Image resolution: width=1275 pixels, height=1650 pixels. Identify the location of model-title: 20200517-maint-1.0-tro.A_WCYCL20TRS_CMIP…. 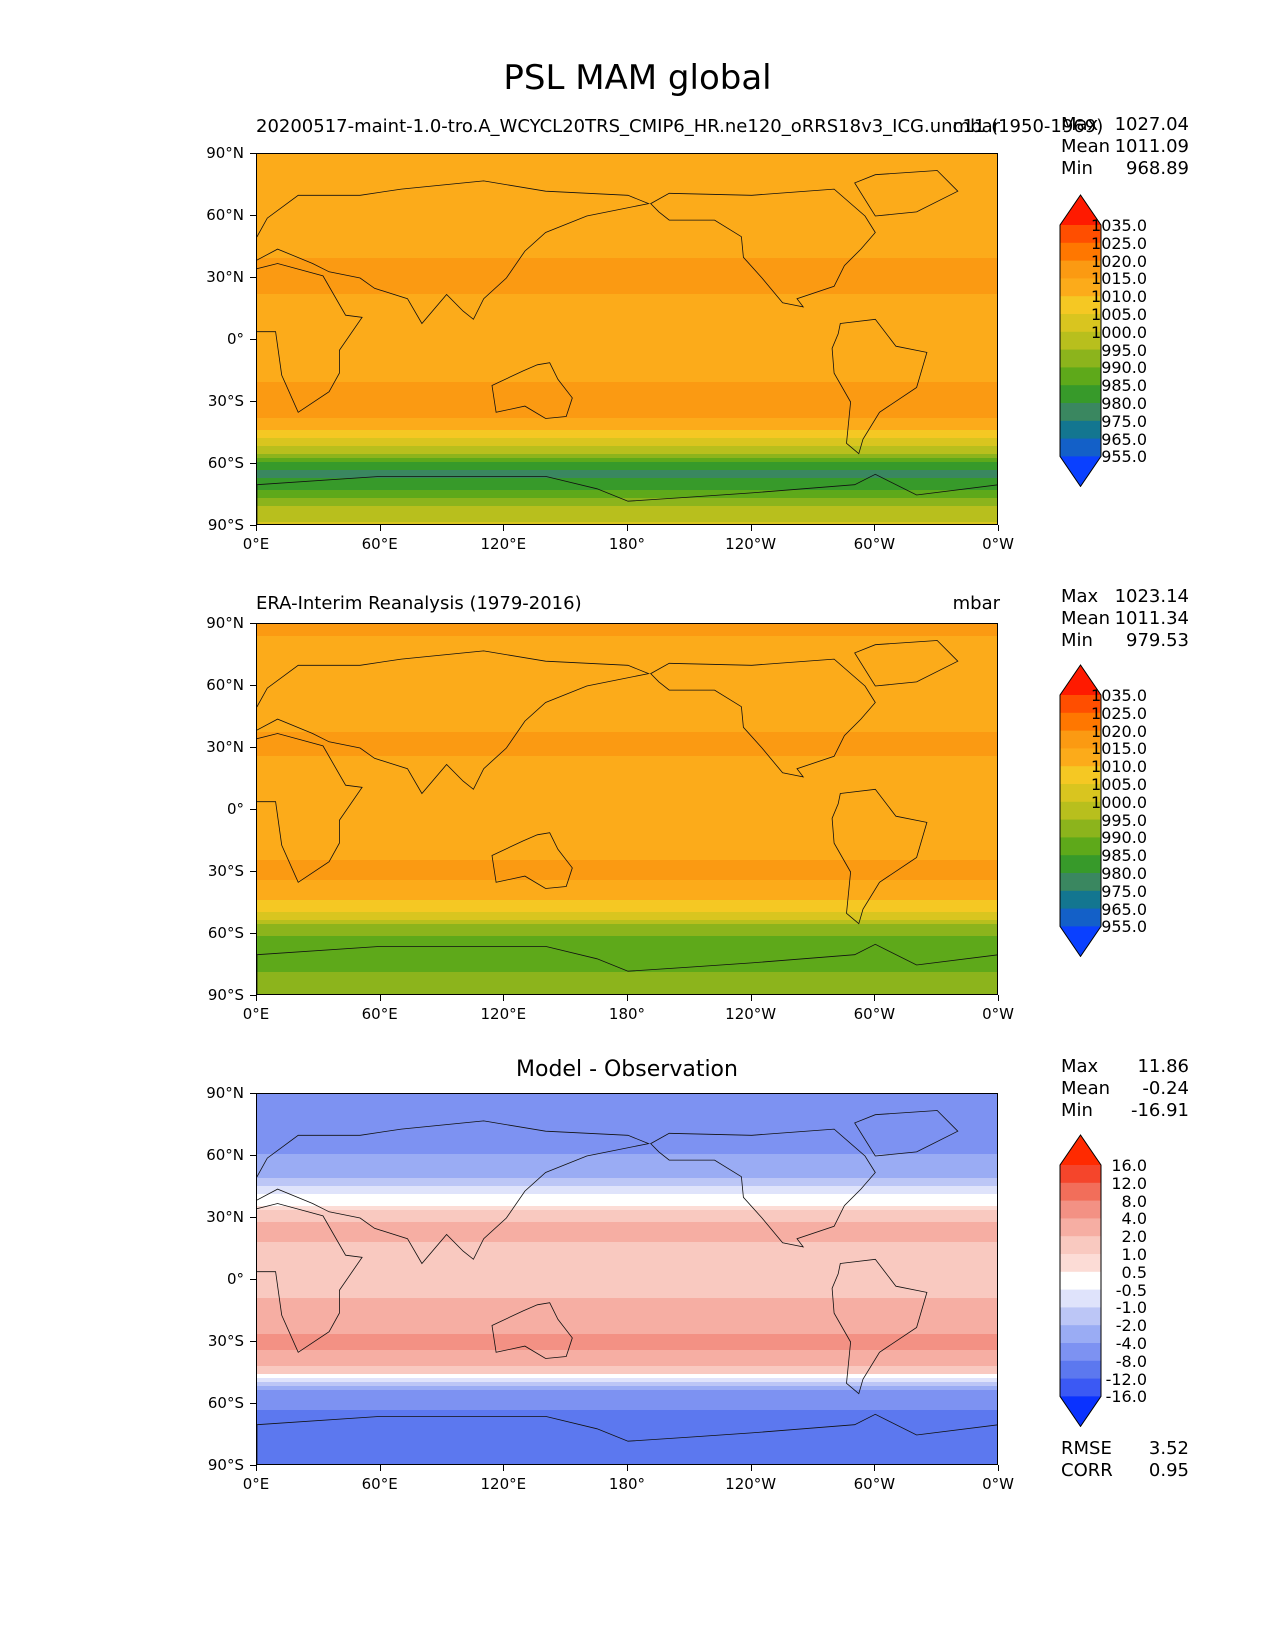
(680, 126).